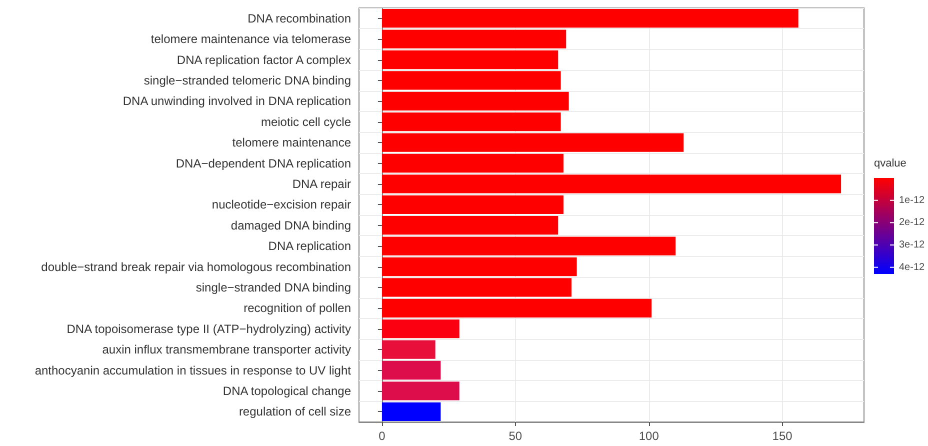  I want to click on y-tick-label: nucleotide−excision repair, so click(281, 205).